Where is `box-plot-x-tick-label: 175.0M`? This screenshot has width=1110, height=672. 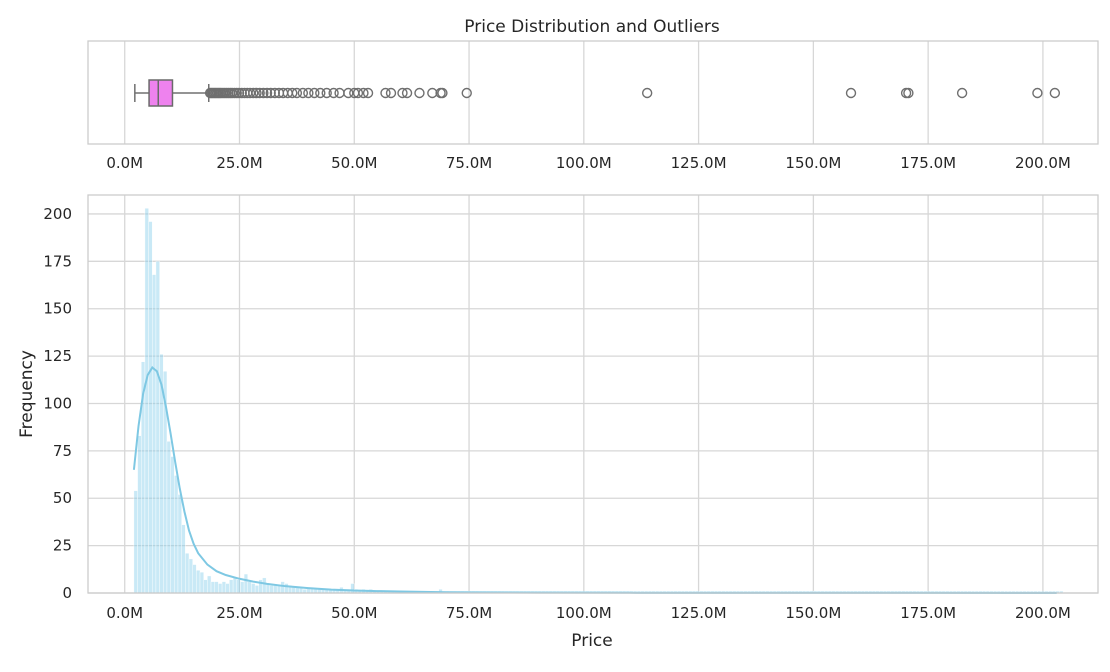 box-plot-x-tick-label: 175.0M is located at coordinates (928, 163).